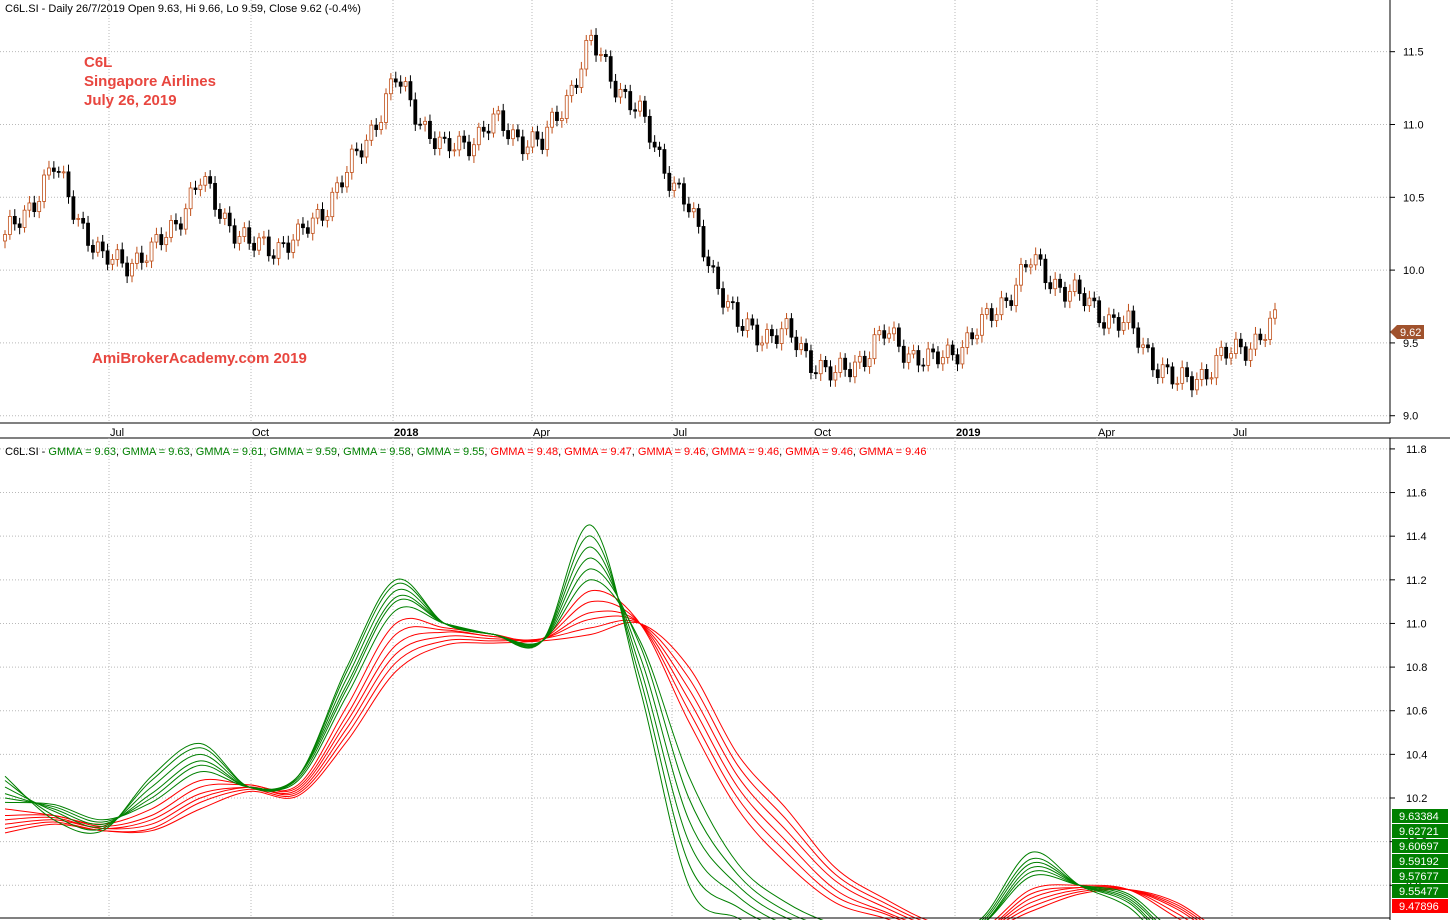 The image size is (1450, 920). Describe the element at coordinates (746, 452) in the screenshot. I see `gmma-header-item: GMMA = 9.46` at that location.